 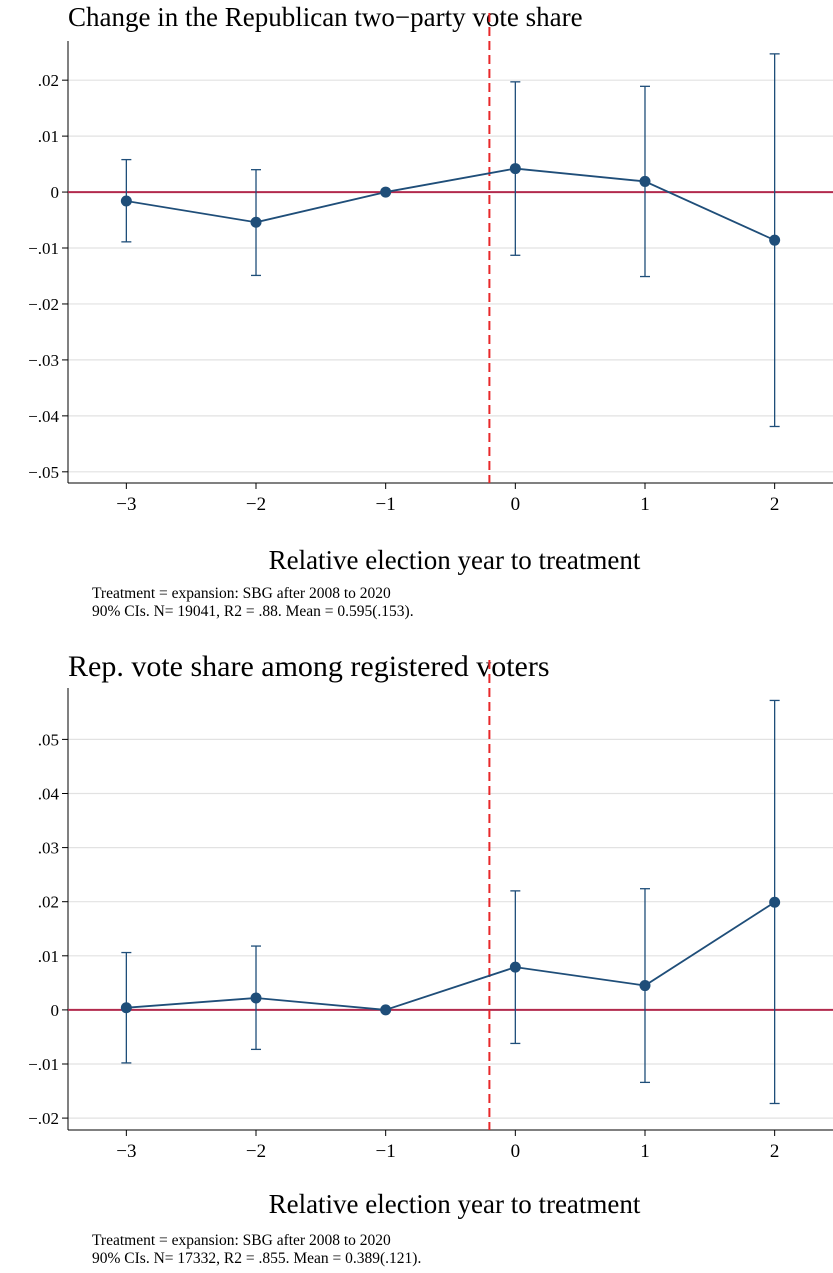 I want to click on y-tick-label: −.03, so click(x=43, y=360).